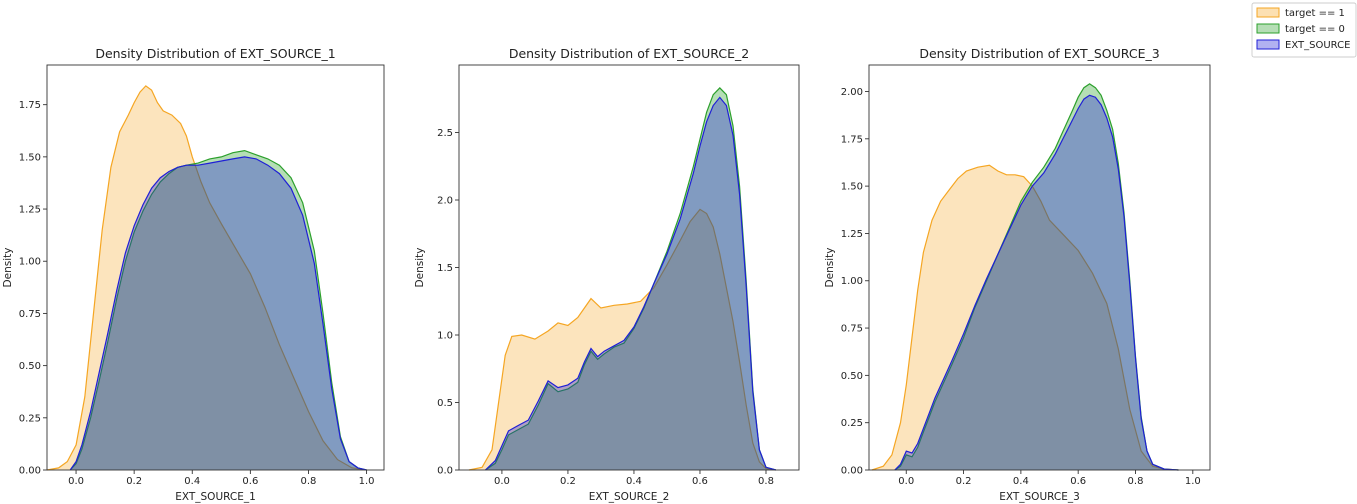 The width and height of the screenshot is (1357, 504). I want to click on legend-label-target-0: target == 0, so click(1315, 29).